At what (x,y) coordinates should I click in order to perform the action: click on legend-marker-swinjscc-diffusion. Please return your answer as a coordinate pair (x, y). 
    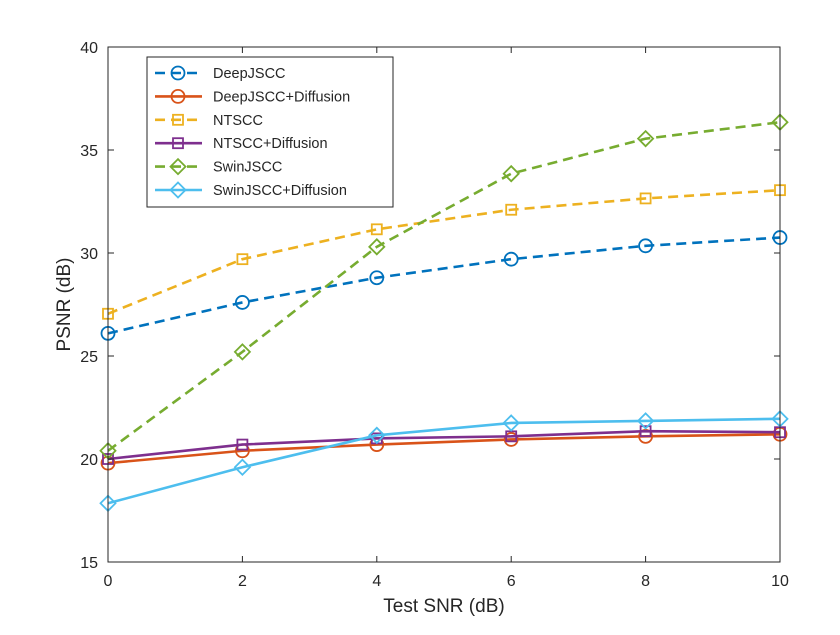
    Looking at the image, I should click on (178, 190).